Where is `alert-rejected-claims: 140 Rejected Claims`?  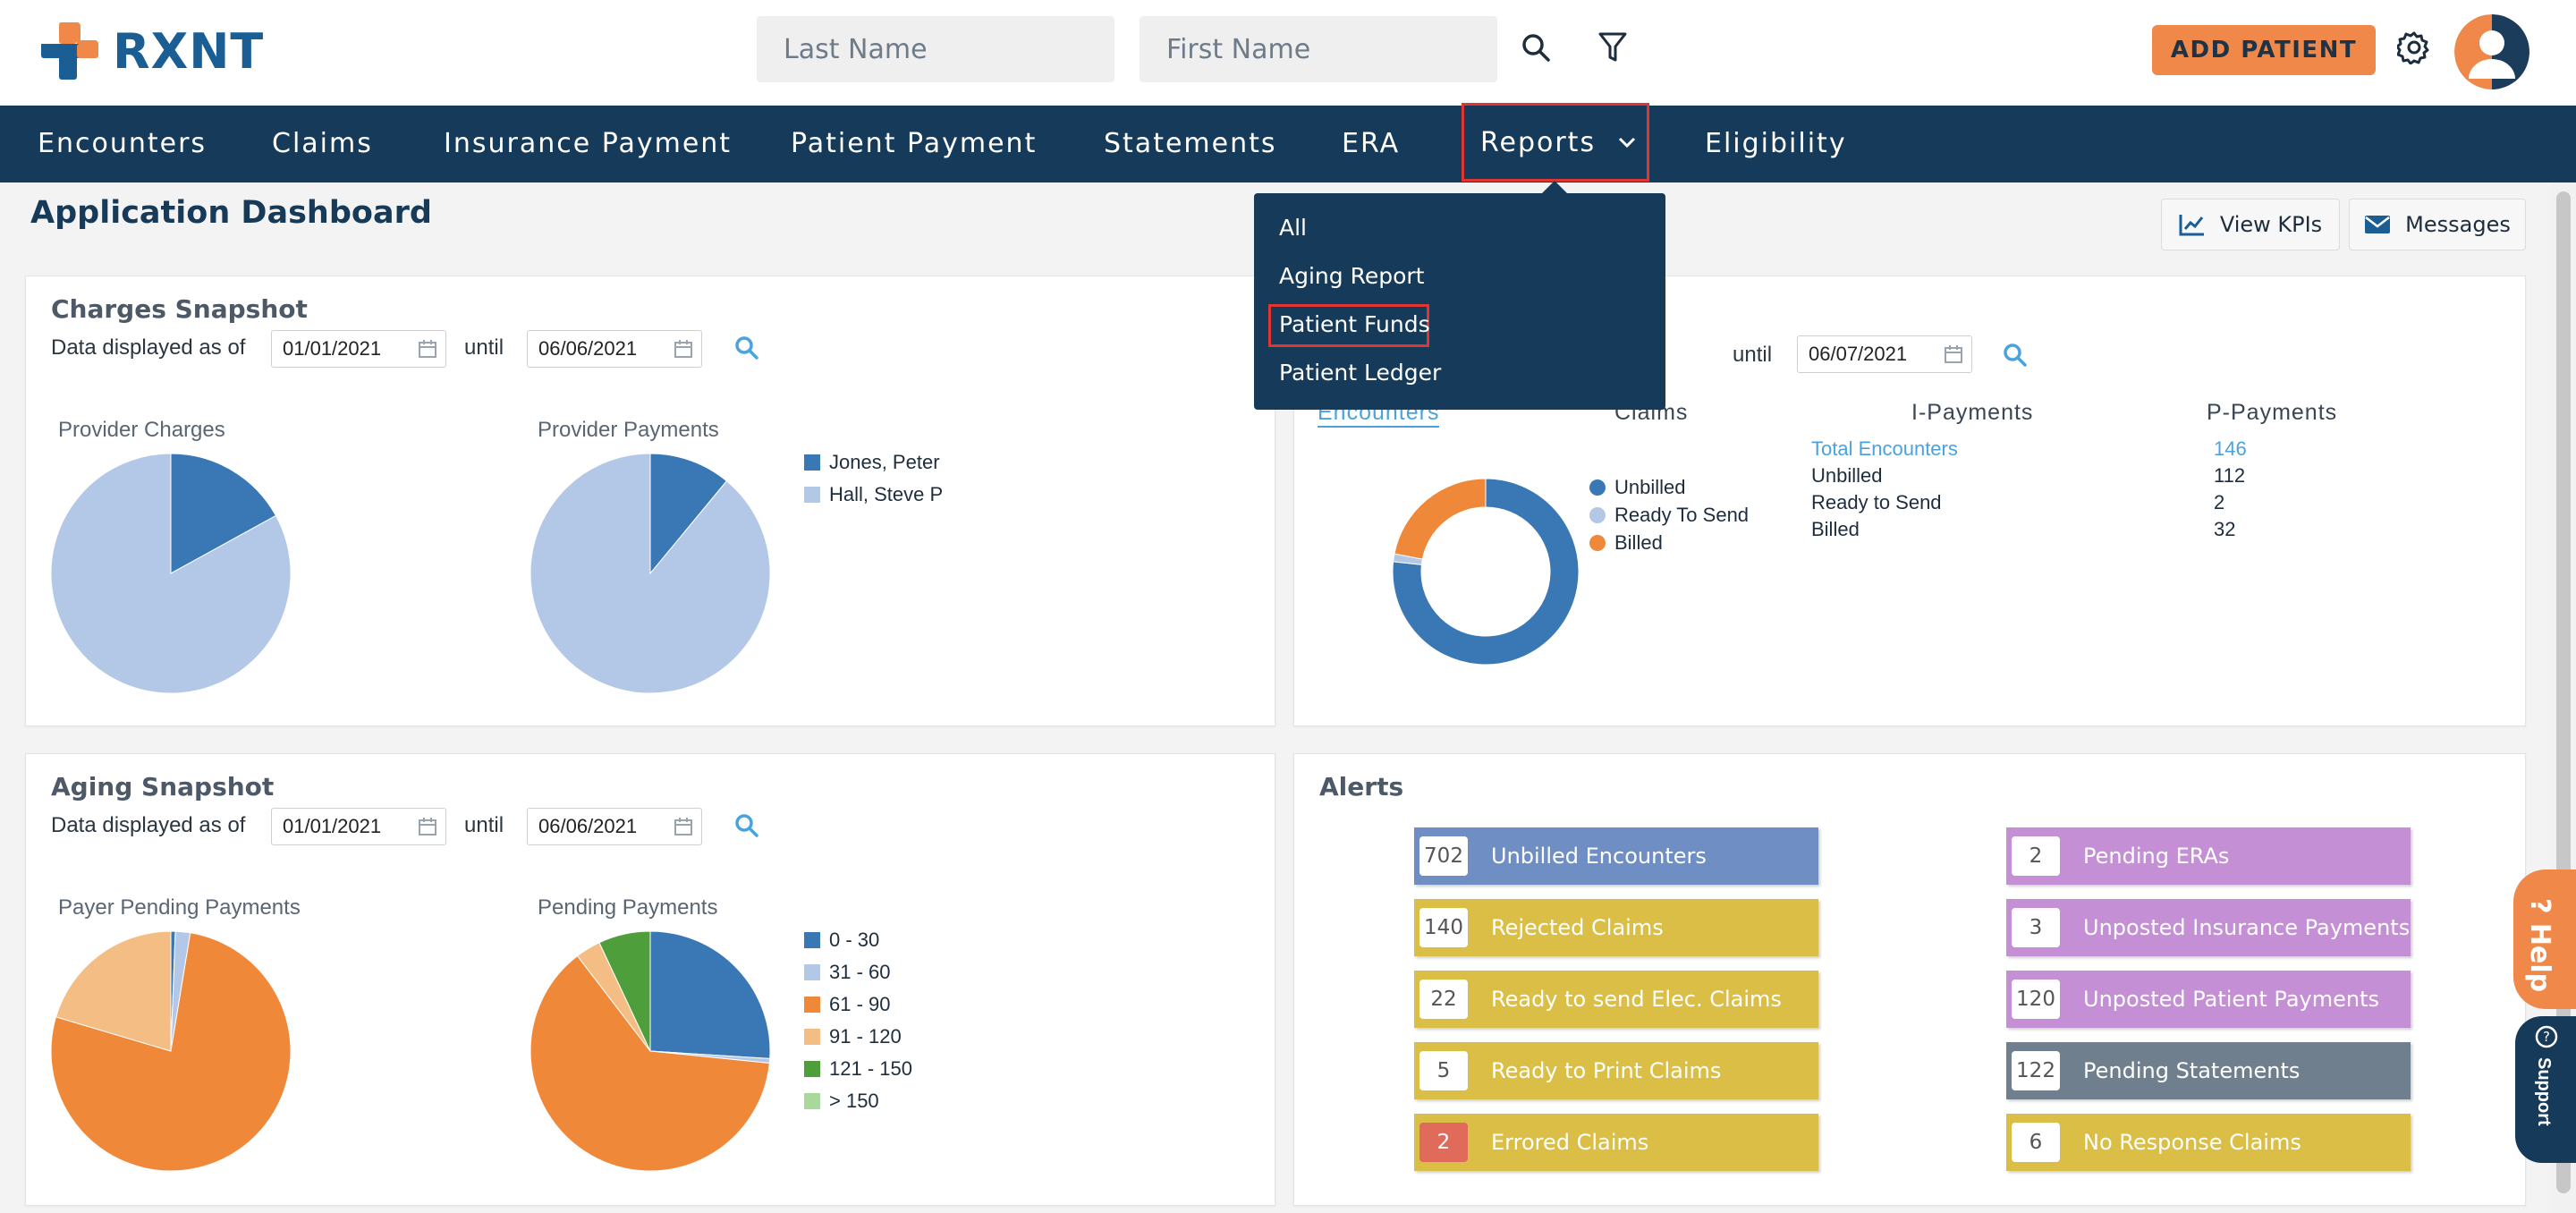 alert-rejected-claims: 140 Rejected Claims is located at coordinates (1616, 927).